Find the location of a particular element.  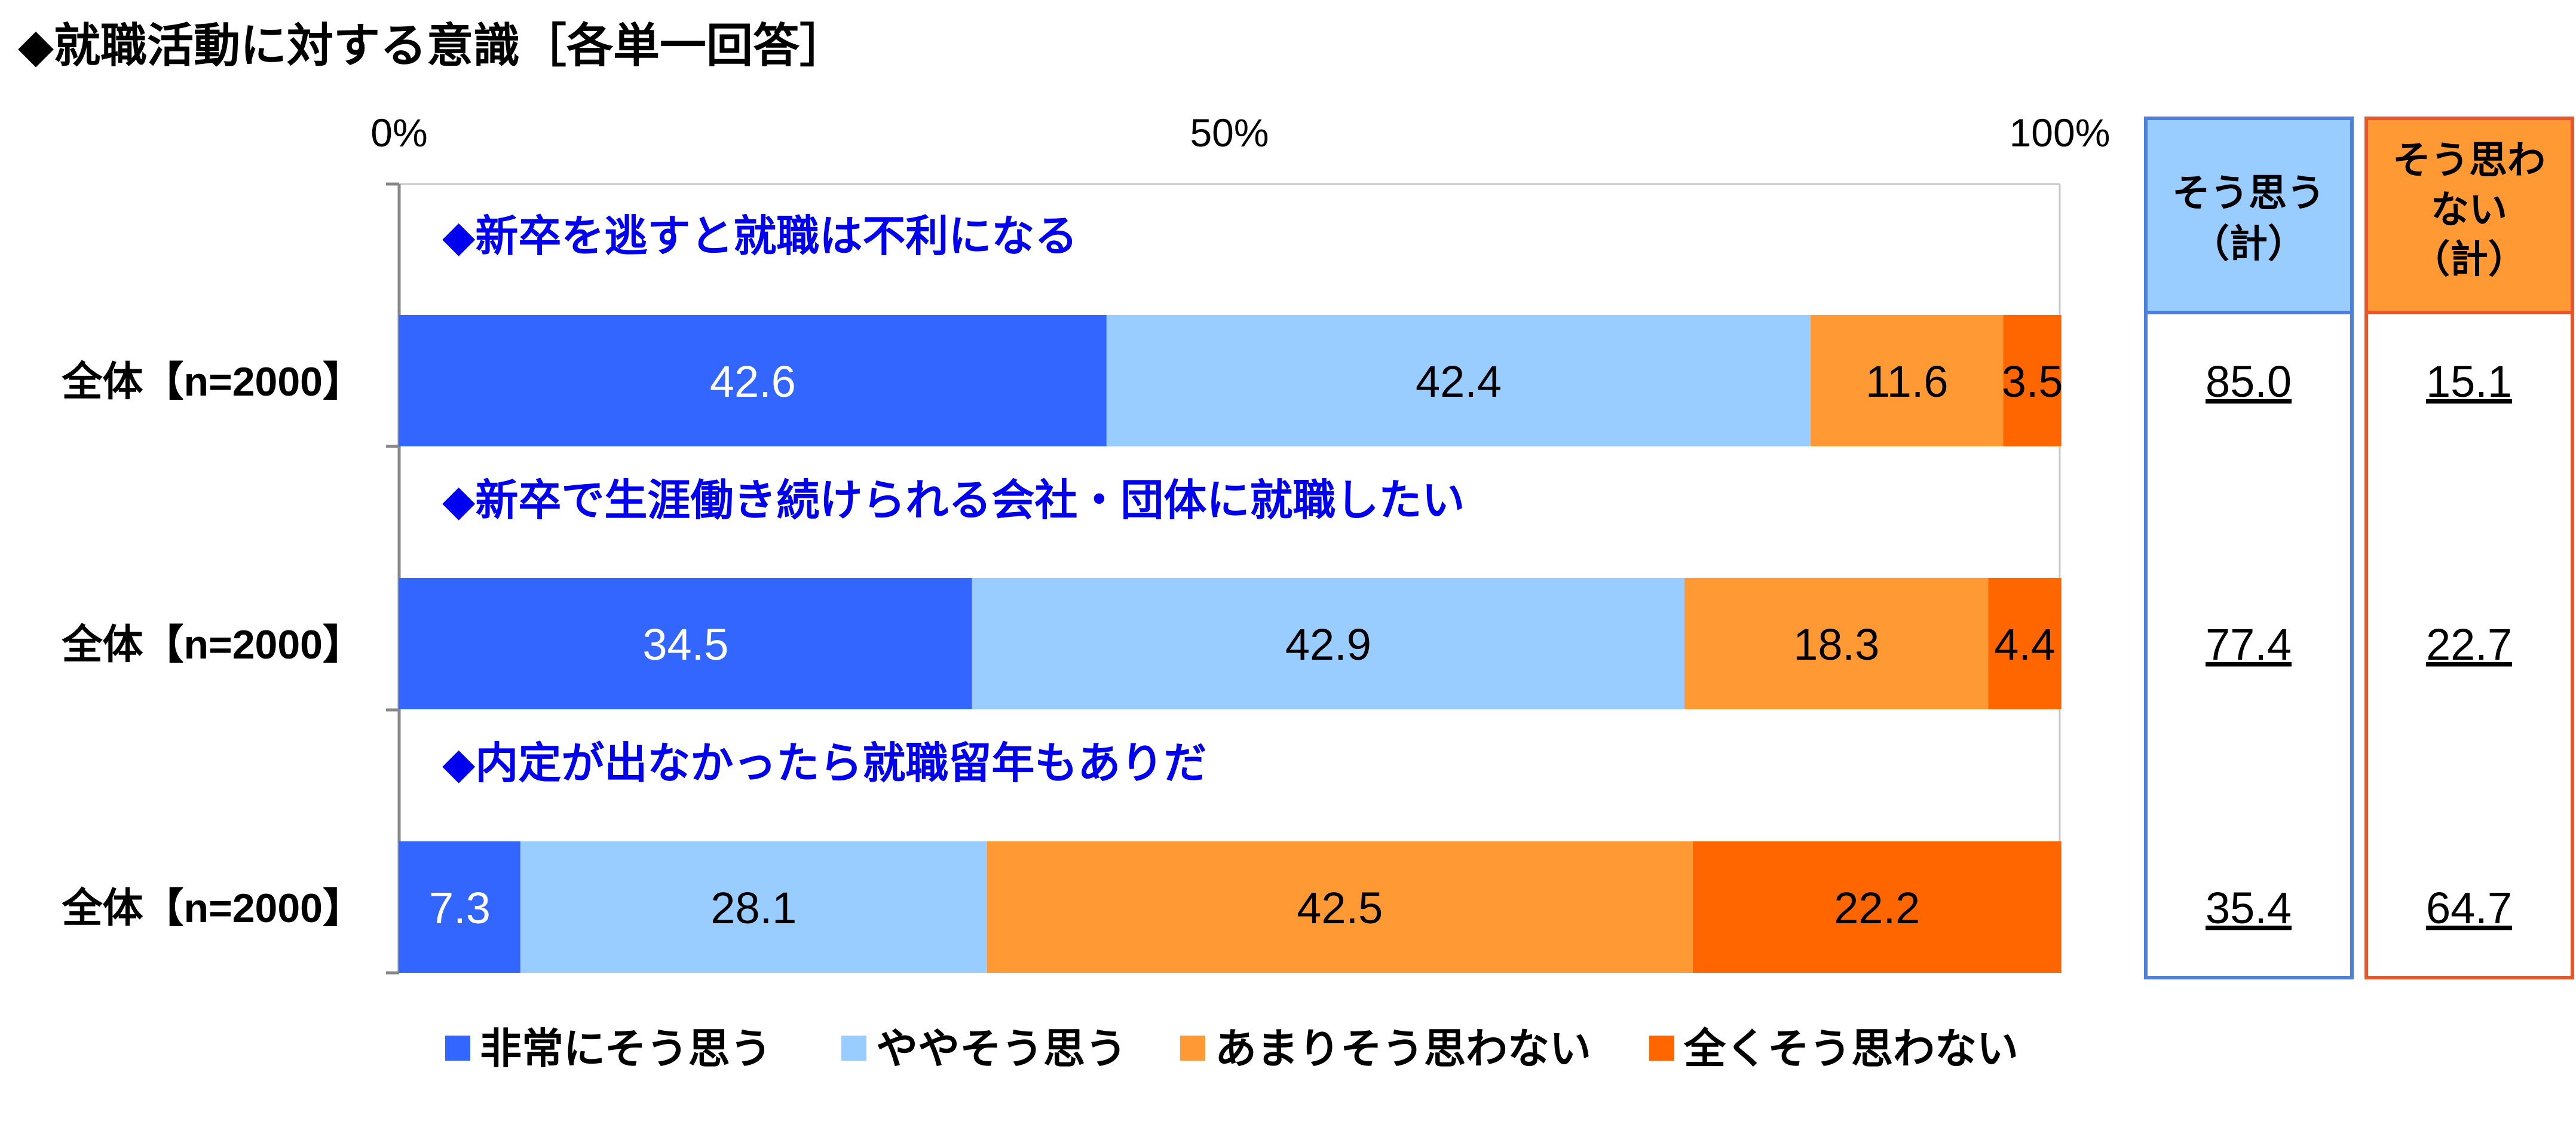

agree-total-value: 85.0 is located at coordinates (2249, 381).